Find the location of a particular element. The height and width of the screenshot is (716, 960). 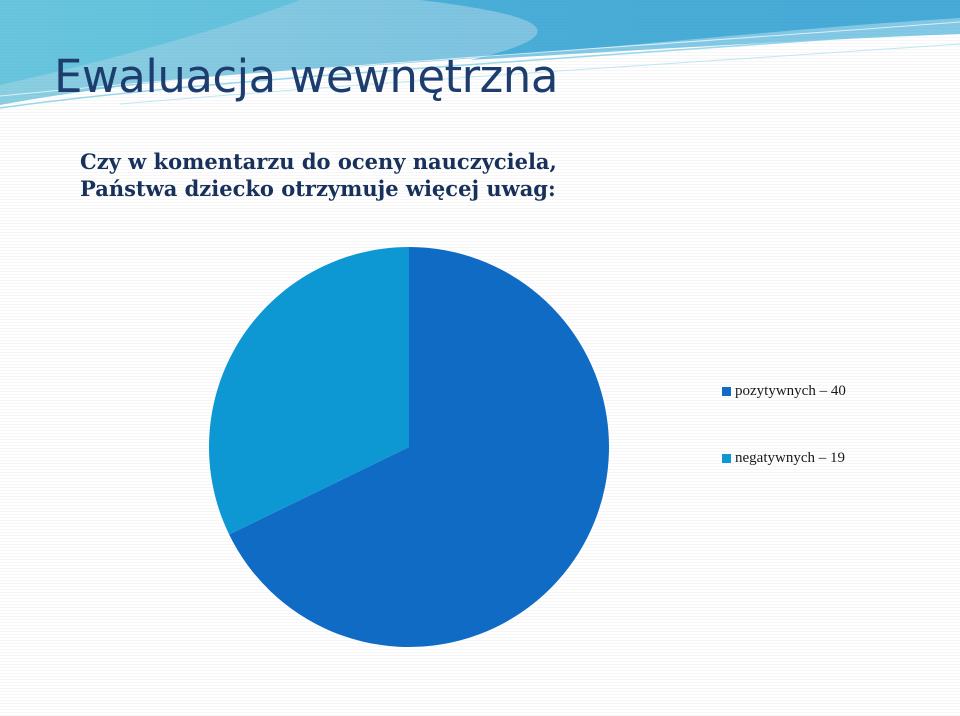

legend-item-pozytywnych: pozytywnych – 40 is located at coordinates (832, 391).